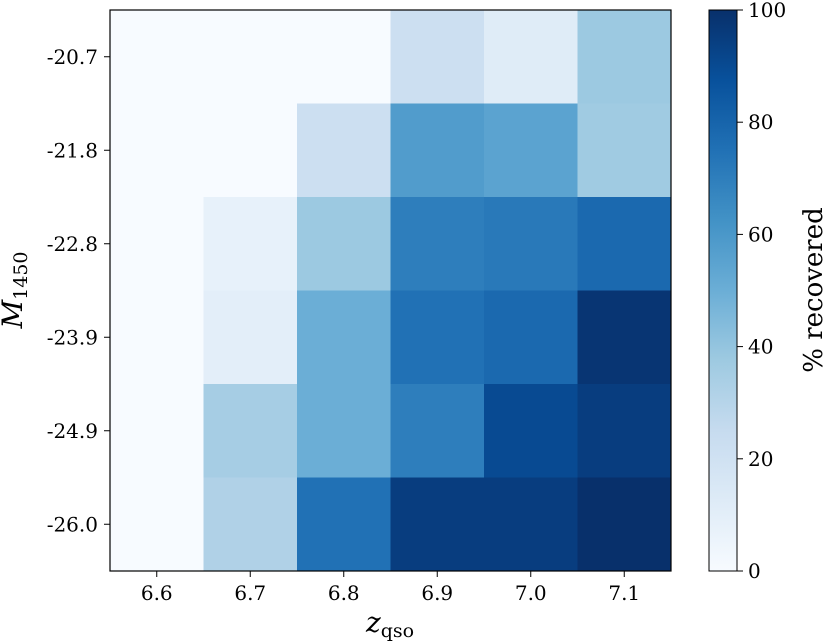 The image size is (830, 641). I want to click on x-axis-label: zqso, so click(389, 623).